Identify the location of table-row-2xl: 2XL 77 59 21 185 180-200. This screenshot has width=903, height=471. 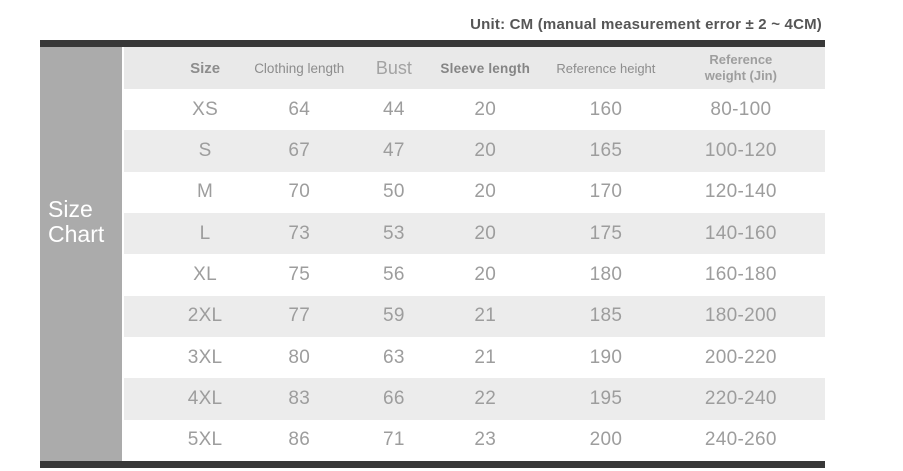
(474, 316).